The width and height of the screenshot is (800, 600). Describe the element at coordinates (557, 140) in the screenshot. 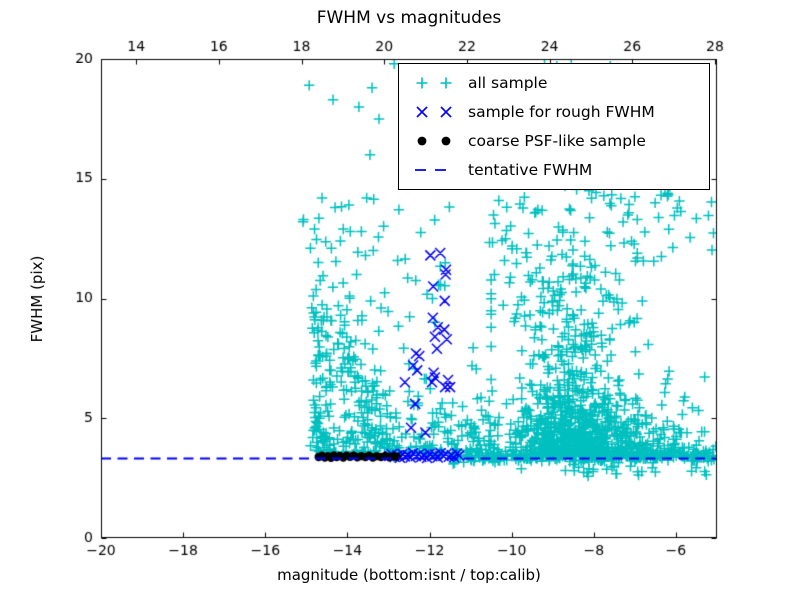

I see `legend-label: coarse PSF-like sample` at that location.